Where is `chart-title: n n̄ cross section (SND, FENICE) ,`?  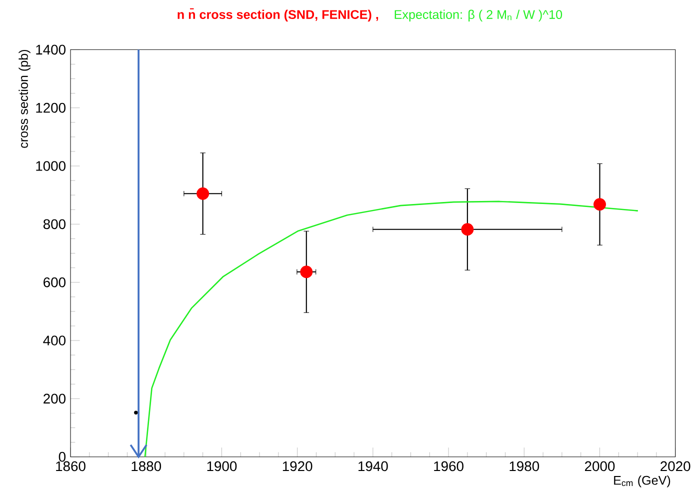
chart-title: n n̄ cross section (SND, FENICE) , is located at coordinates (278, 15).